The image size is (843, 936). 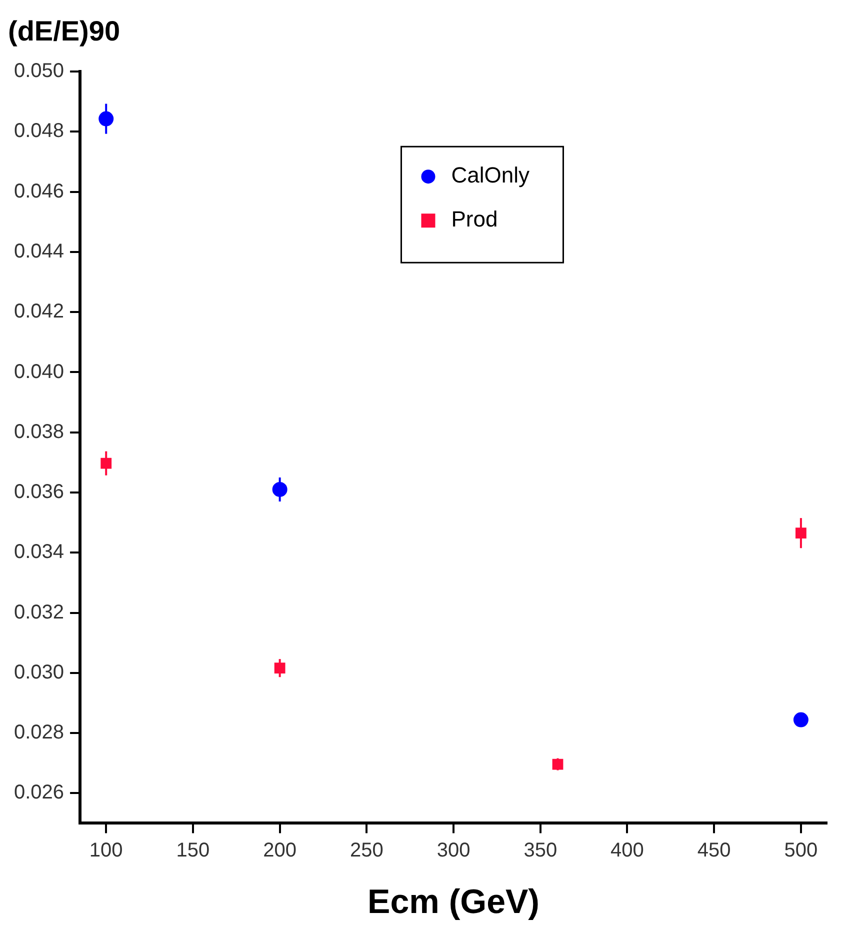 I want to click on x-tick-label: 300, so click(x=453, y=851).